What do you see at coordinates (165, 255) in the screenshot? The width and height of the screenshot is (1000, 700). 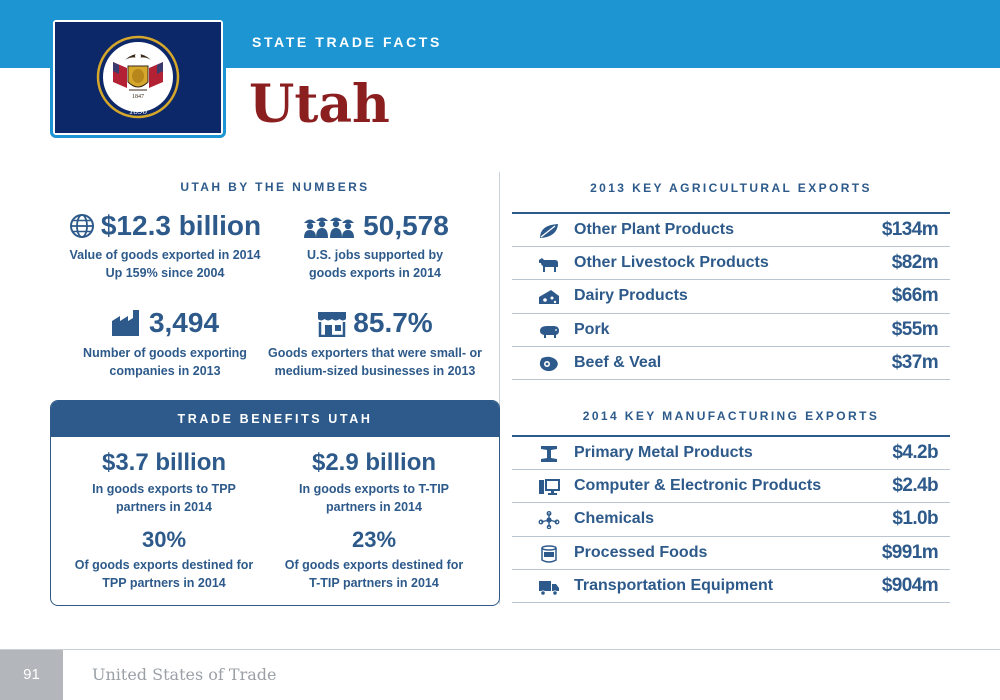 I see `stat-desc: Value of goods exported in 2014` at bounding box center [165, 255].